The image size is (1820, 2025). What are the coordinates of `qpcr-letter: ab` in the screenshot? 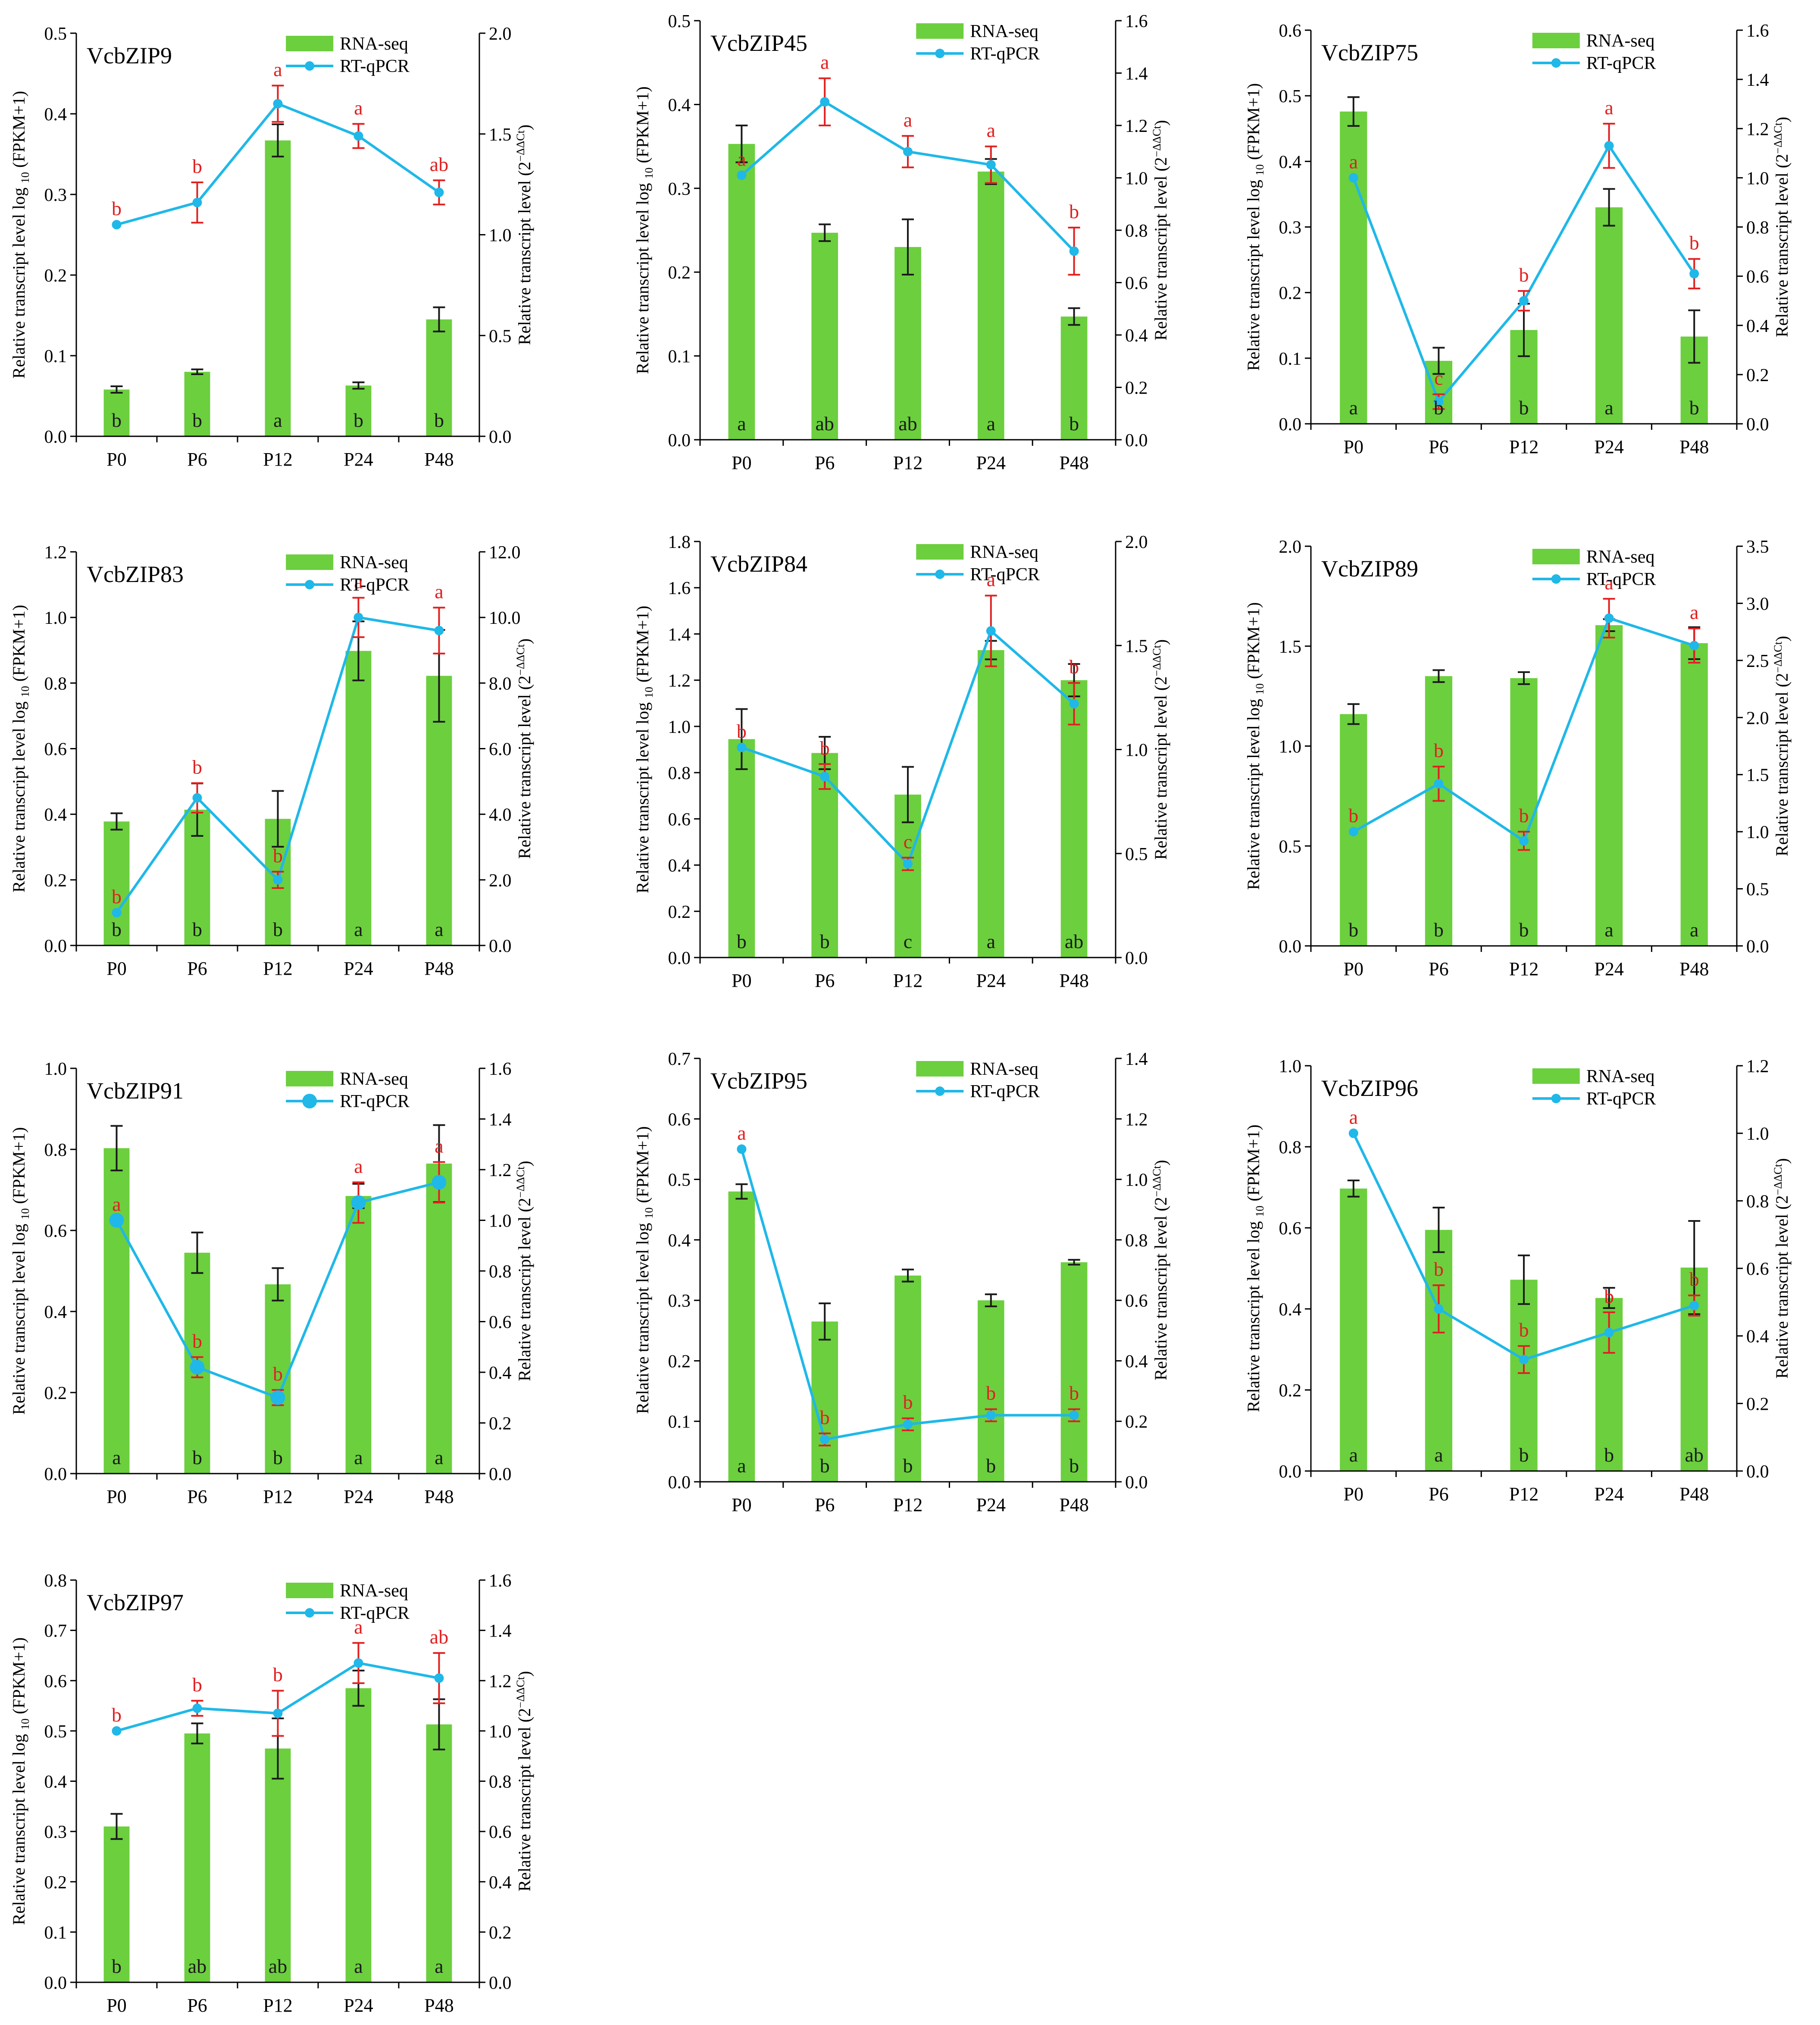 It's located at (439, 1637).